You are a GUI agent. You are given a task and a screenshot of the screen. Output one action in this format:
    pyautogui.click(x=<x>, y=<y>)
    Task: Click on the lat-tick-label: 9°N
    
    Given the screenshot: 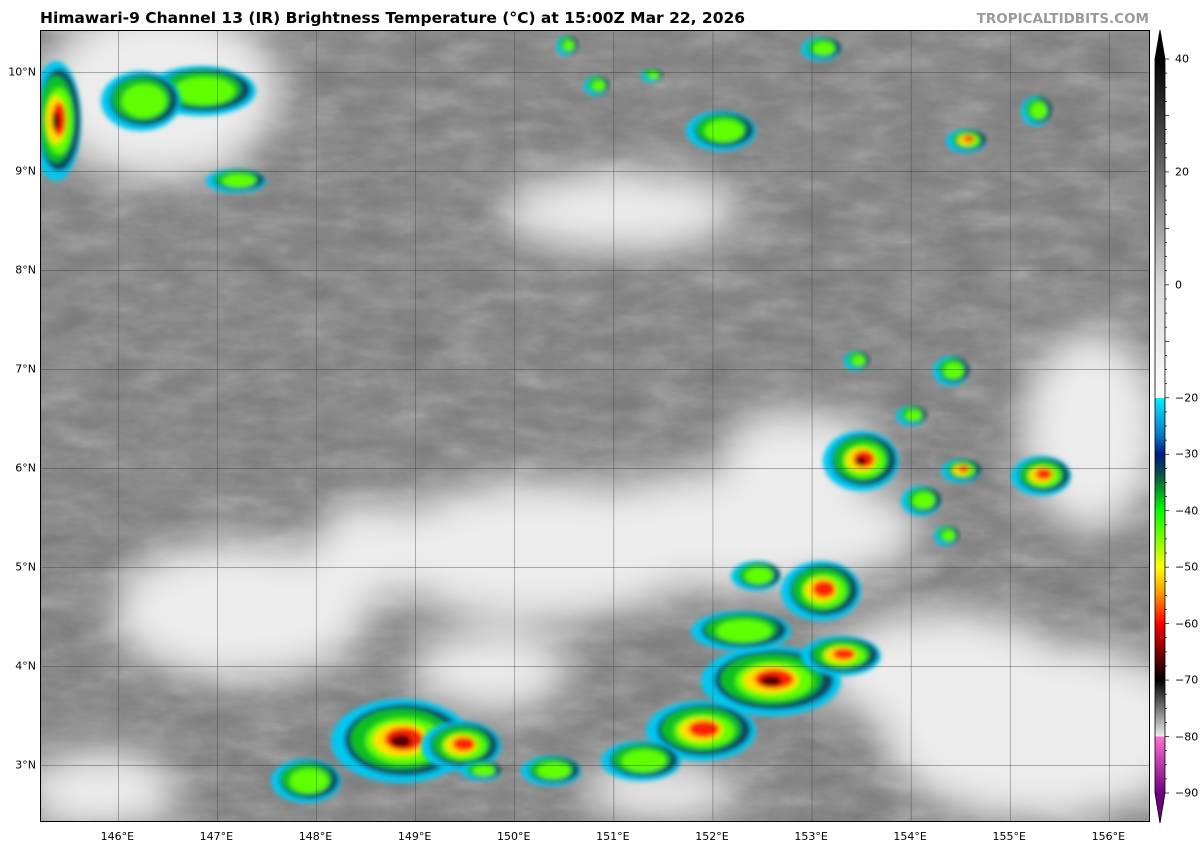 What is the action you would take?
    pyautogui.click(x=25, y=171)
    